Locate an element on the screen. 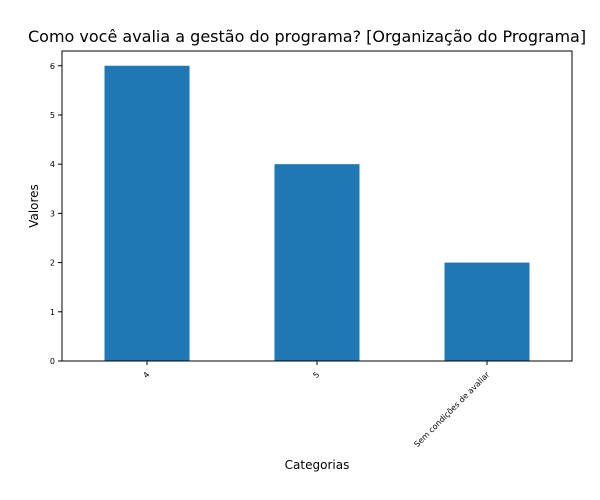  y-axis-ticks: 0 1 2 3 4 5 6 is located at coordinates (56, 214).